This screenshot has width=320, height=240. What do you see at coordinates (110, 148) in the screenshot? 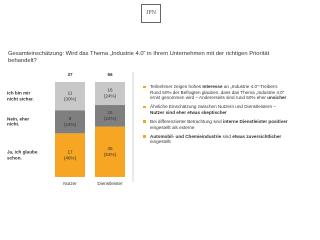
I see `value-label: 35` at bounding box center [110, 148].